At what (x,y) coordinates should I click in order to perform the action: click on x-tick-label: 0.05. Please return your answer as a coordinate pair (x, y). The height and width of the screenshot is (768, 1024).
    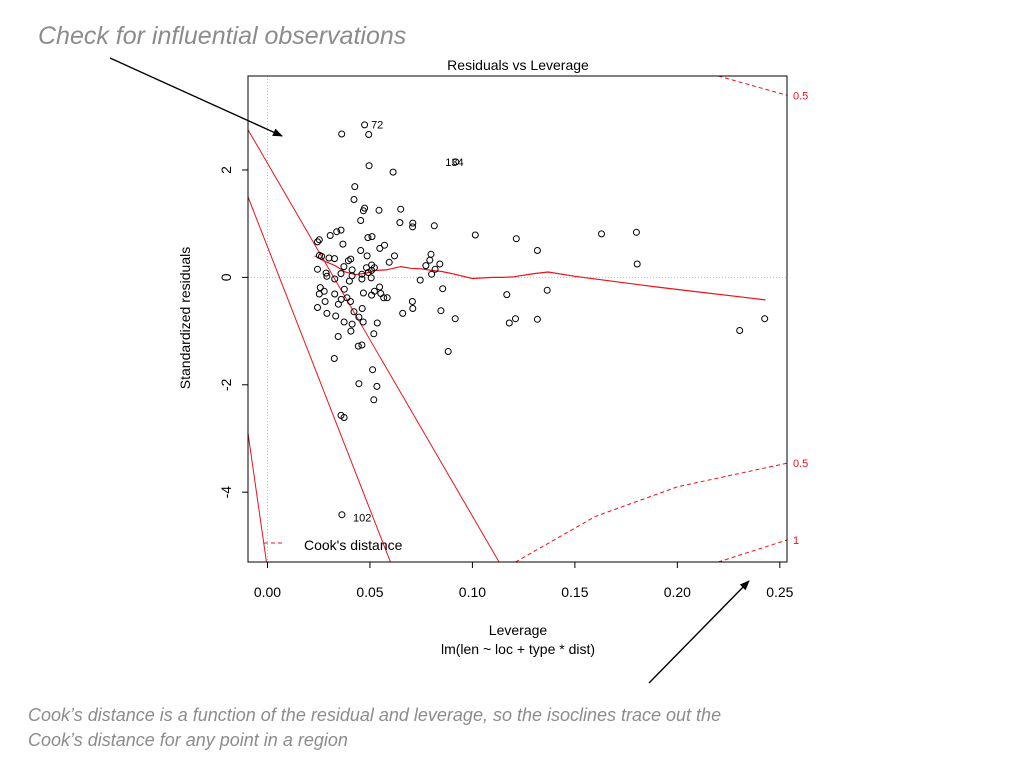
    Looking at the image, I should click on (369, 592).